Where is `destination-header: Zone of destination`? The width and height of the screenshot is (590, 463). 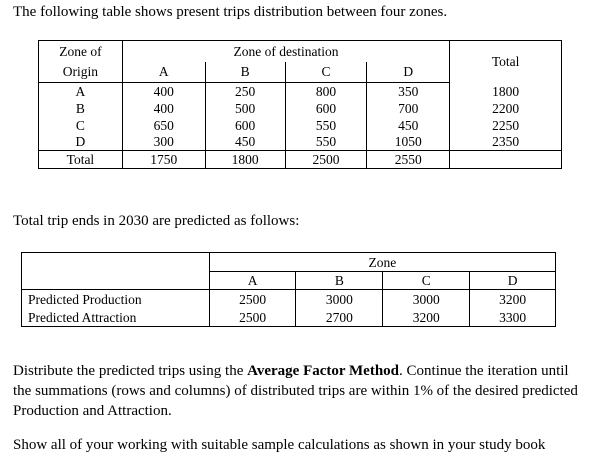 destination-header: Zone of destination is located at coordinates (285, 51).